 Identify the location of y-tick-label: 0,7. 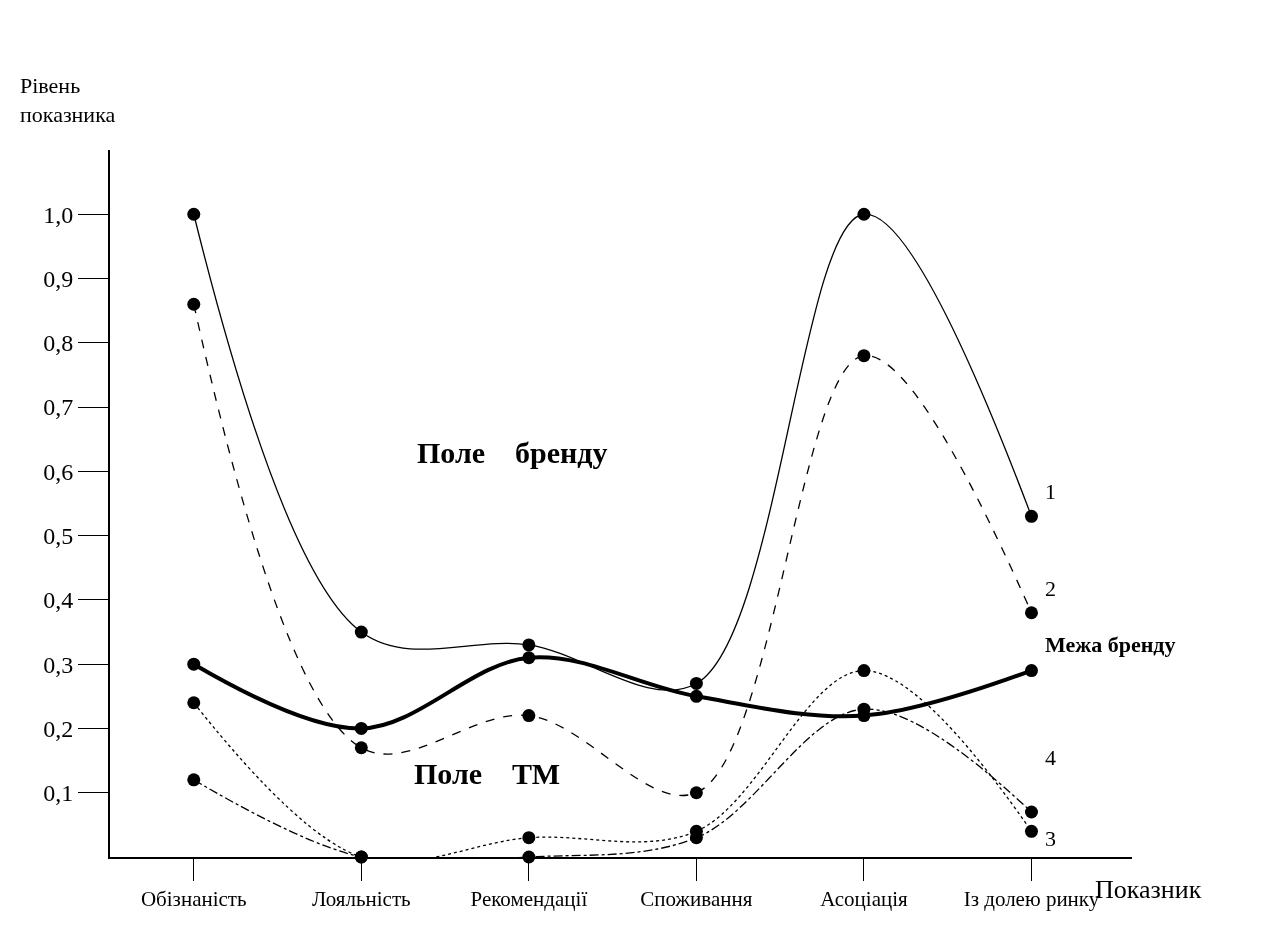
(58, 407).